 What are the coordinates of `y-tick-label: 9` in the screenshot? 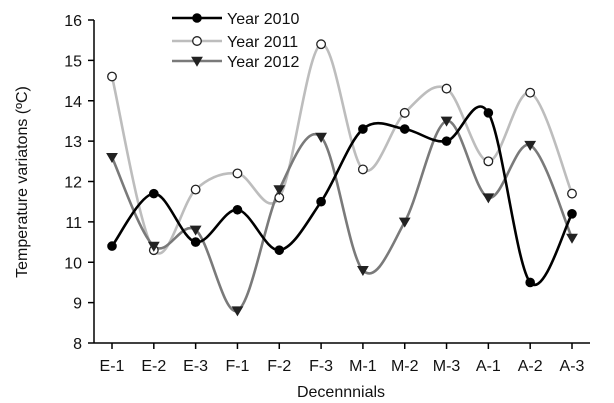 It's located at (77, 304).